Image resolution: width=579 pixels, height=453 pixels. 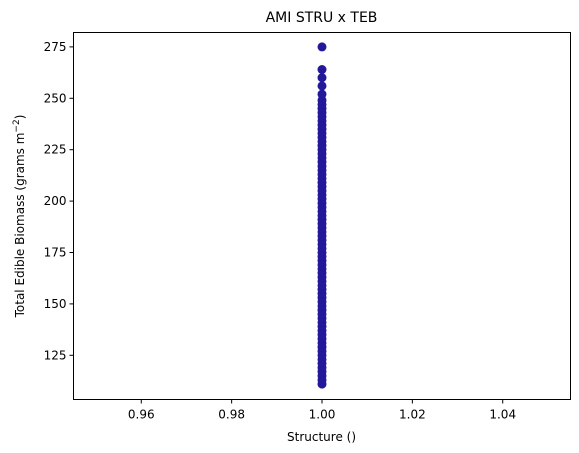 What do you see at coordinates (321, 437) in the screenshot?
I see `x-axis-label: Structure ()` at bounding box center [321, 437].